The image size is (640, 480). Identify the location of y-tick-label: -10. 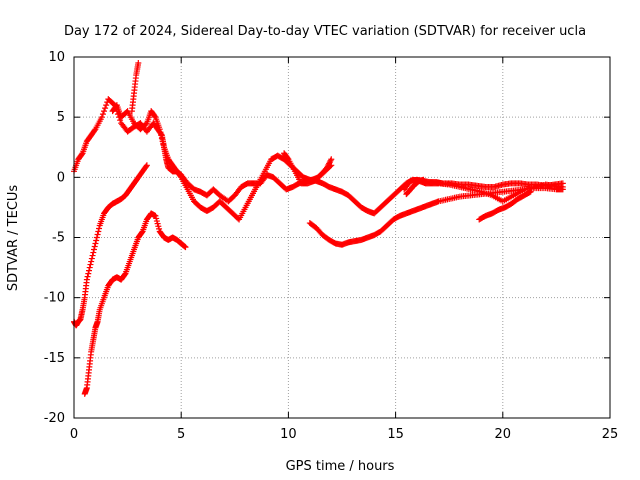
(54, 298).